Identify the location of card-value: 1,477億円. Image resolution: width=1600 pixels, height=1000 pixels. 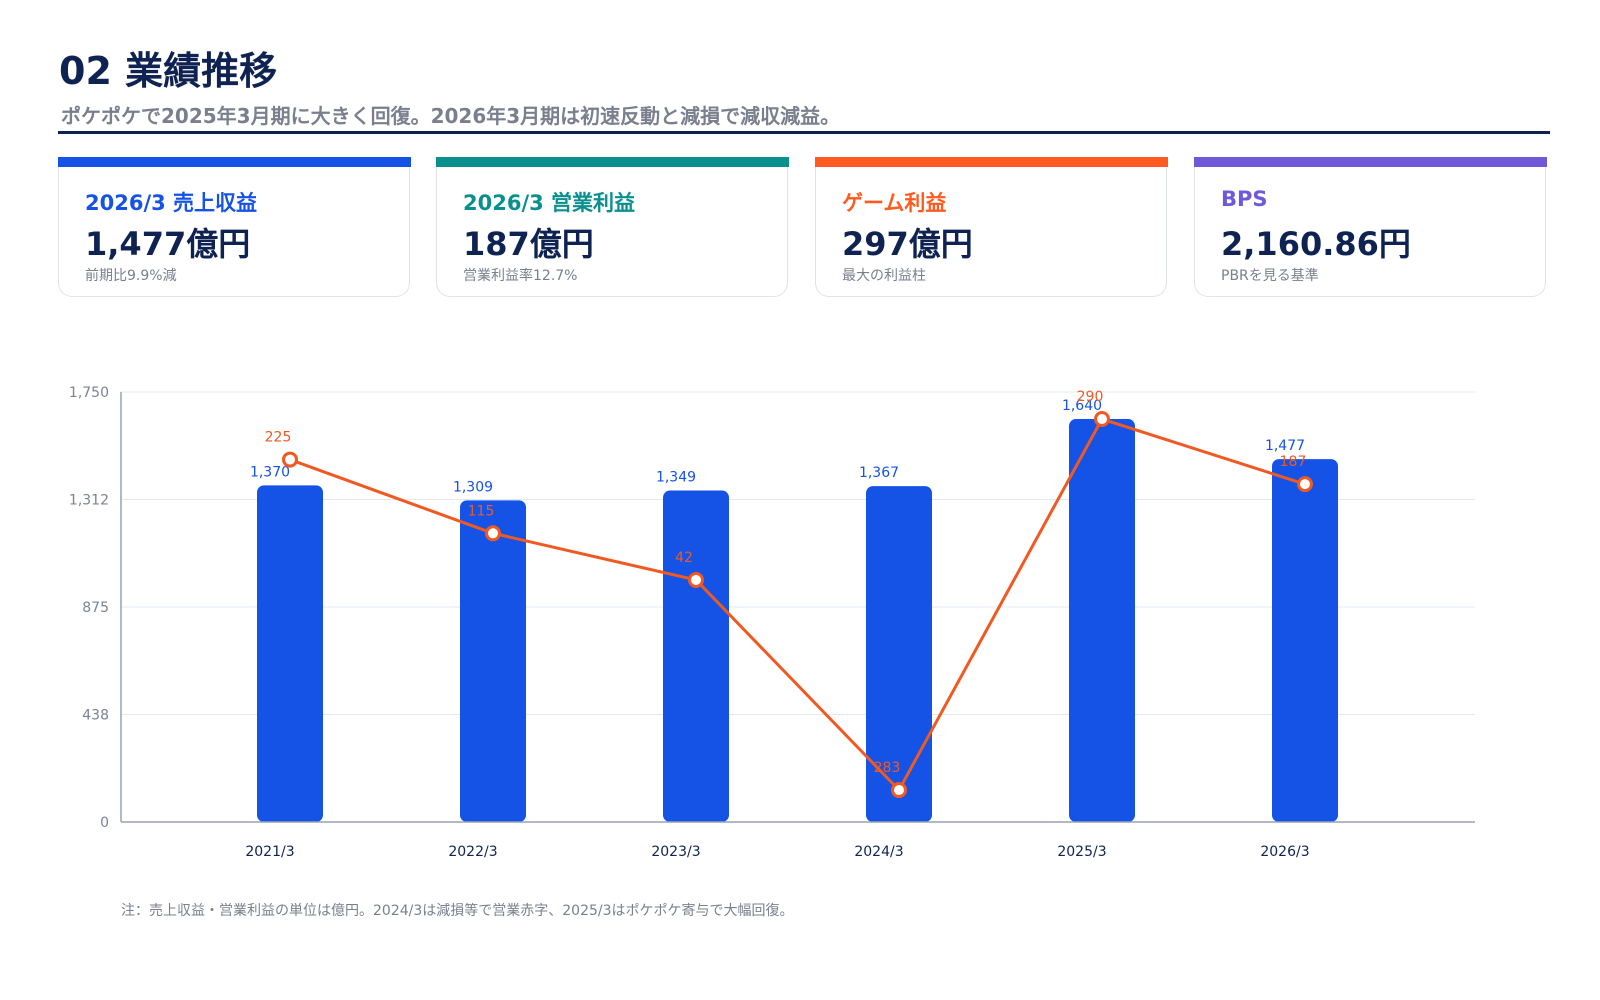
(168, 244).